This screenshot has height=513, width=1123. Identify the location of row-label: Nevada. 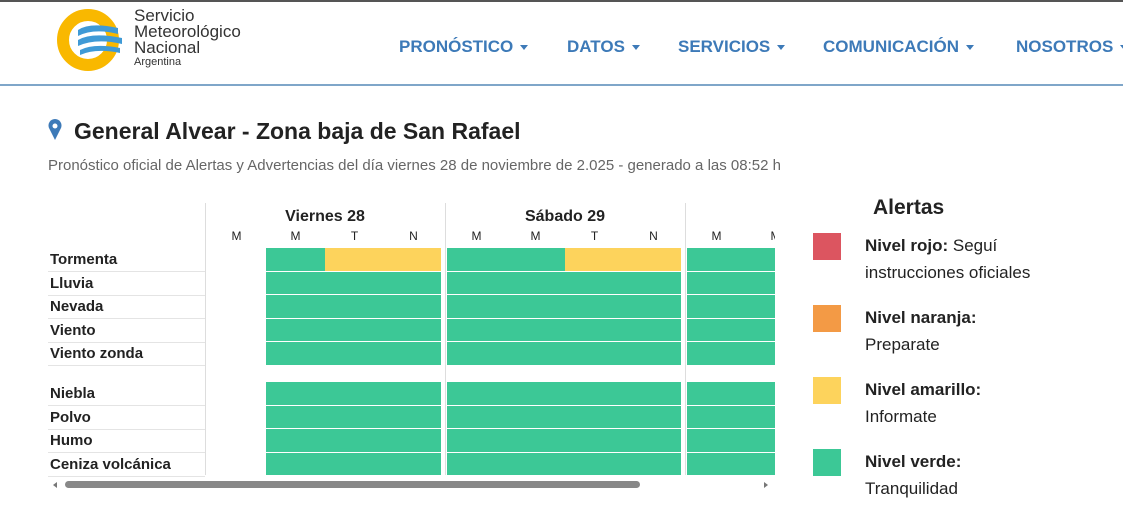
(77, 306).